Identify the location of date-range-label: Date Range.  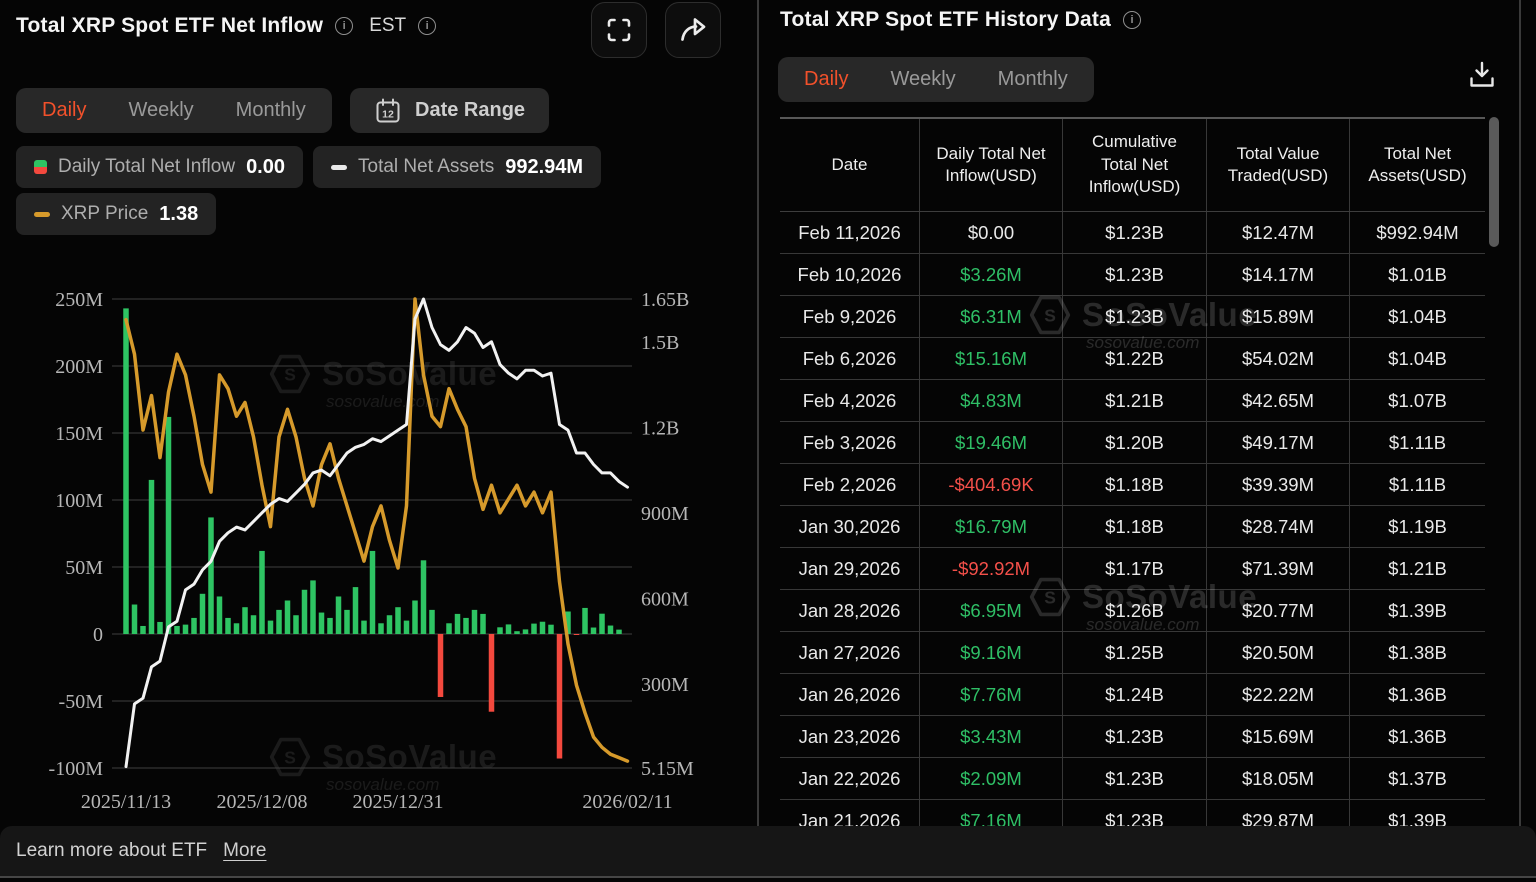
(470, 110).